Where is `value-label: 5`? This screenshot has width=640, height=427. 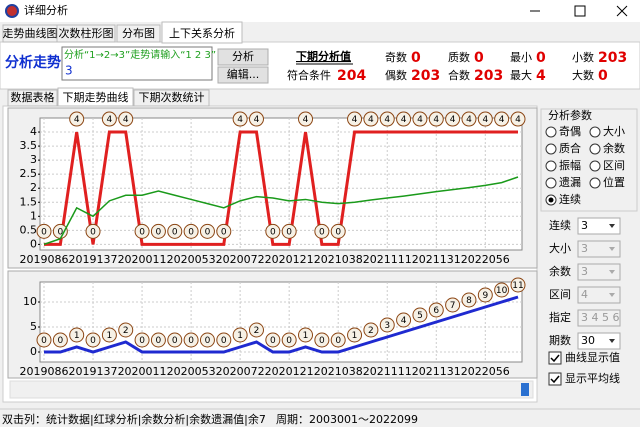 value-label: 5 is located at coordinates (420, 316).